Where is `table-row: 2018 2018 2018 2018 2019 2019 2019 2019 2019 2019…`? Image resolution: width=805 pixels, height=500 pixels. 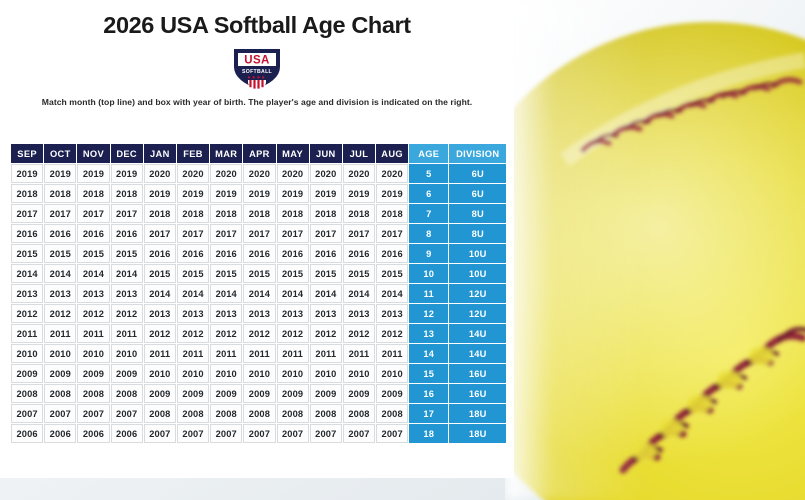
table-row: 2018 2018 2018 2018 2019 2019 2019 2019 2019 2019… is located at coordinates (259, 193).